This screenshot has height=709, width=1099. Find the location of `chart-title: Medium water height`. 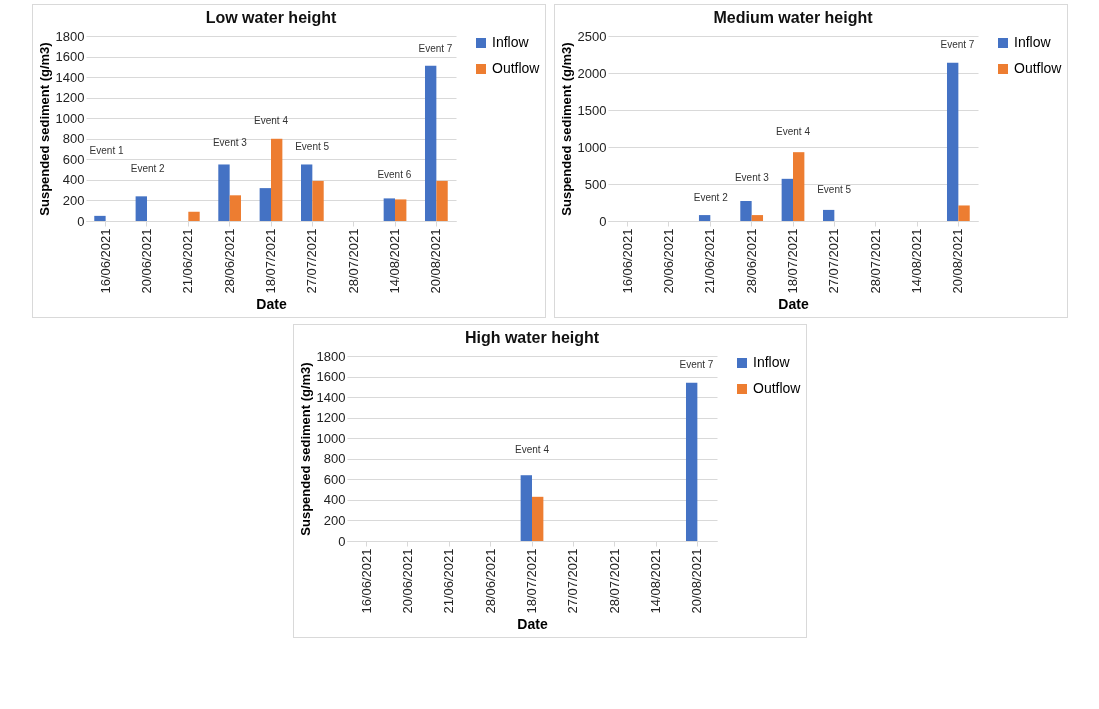

chart-title: Medium water height is located at coordinates (792, 17).